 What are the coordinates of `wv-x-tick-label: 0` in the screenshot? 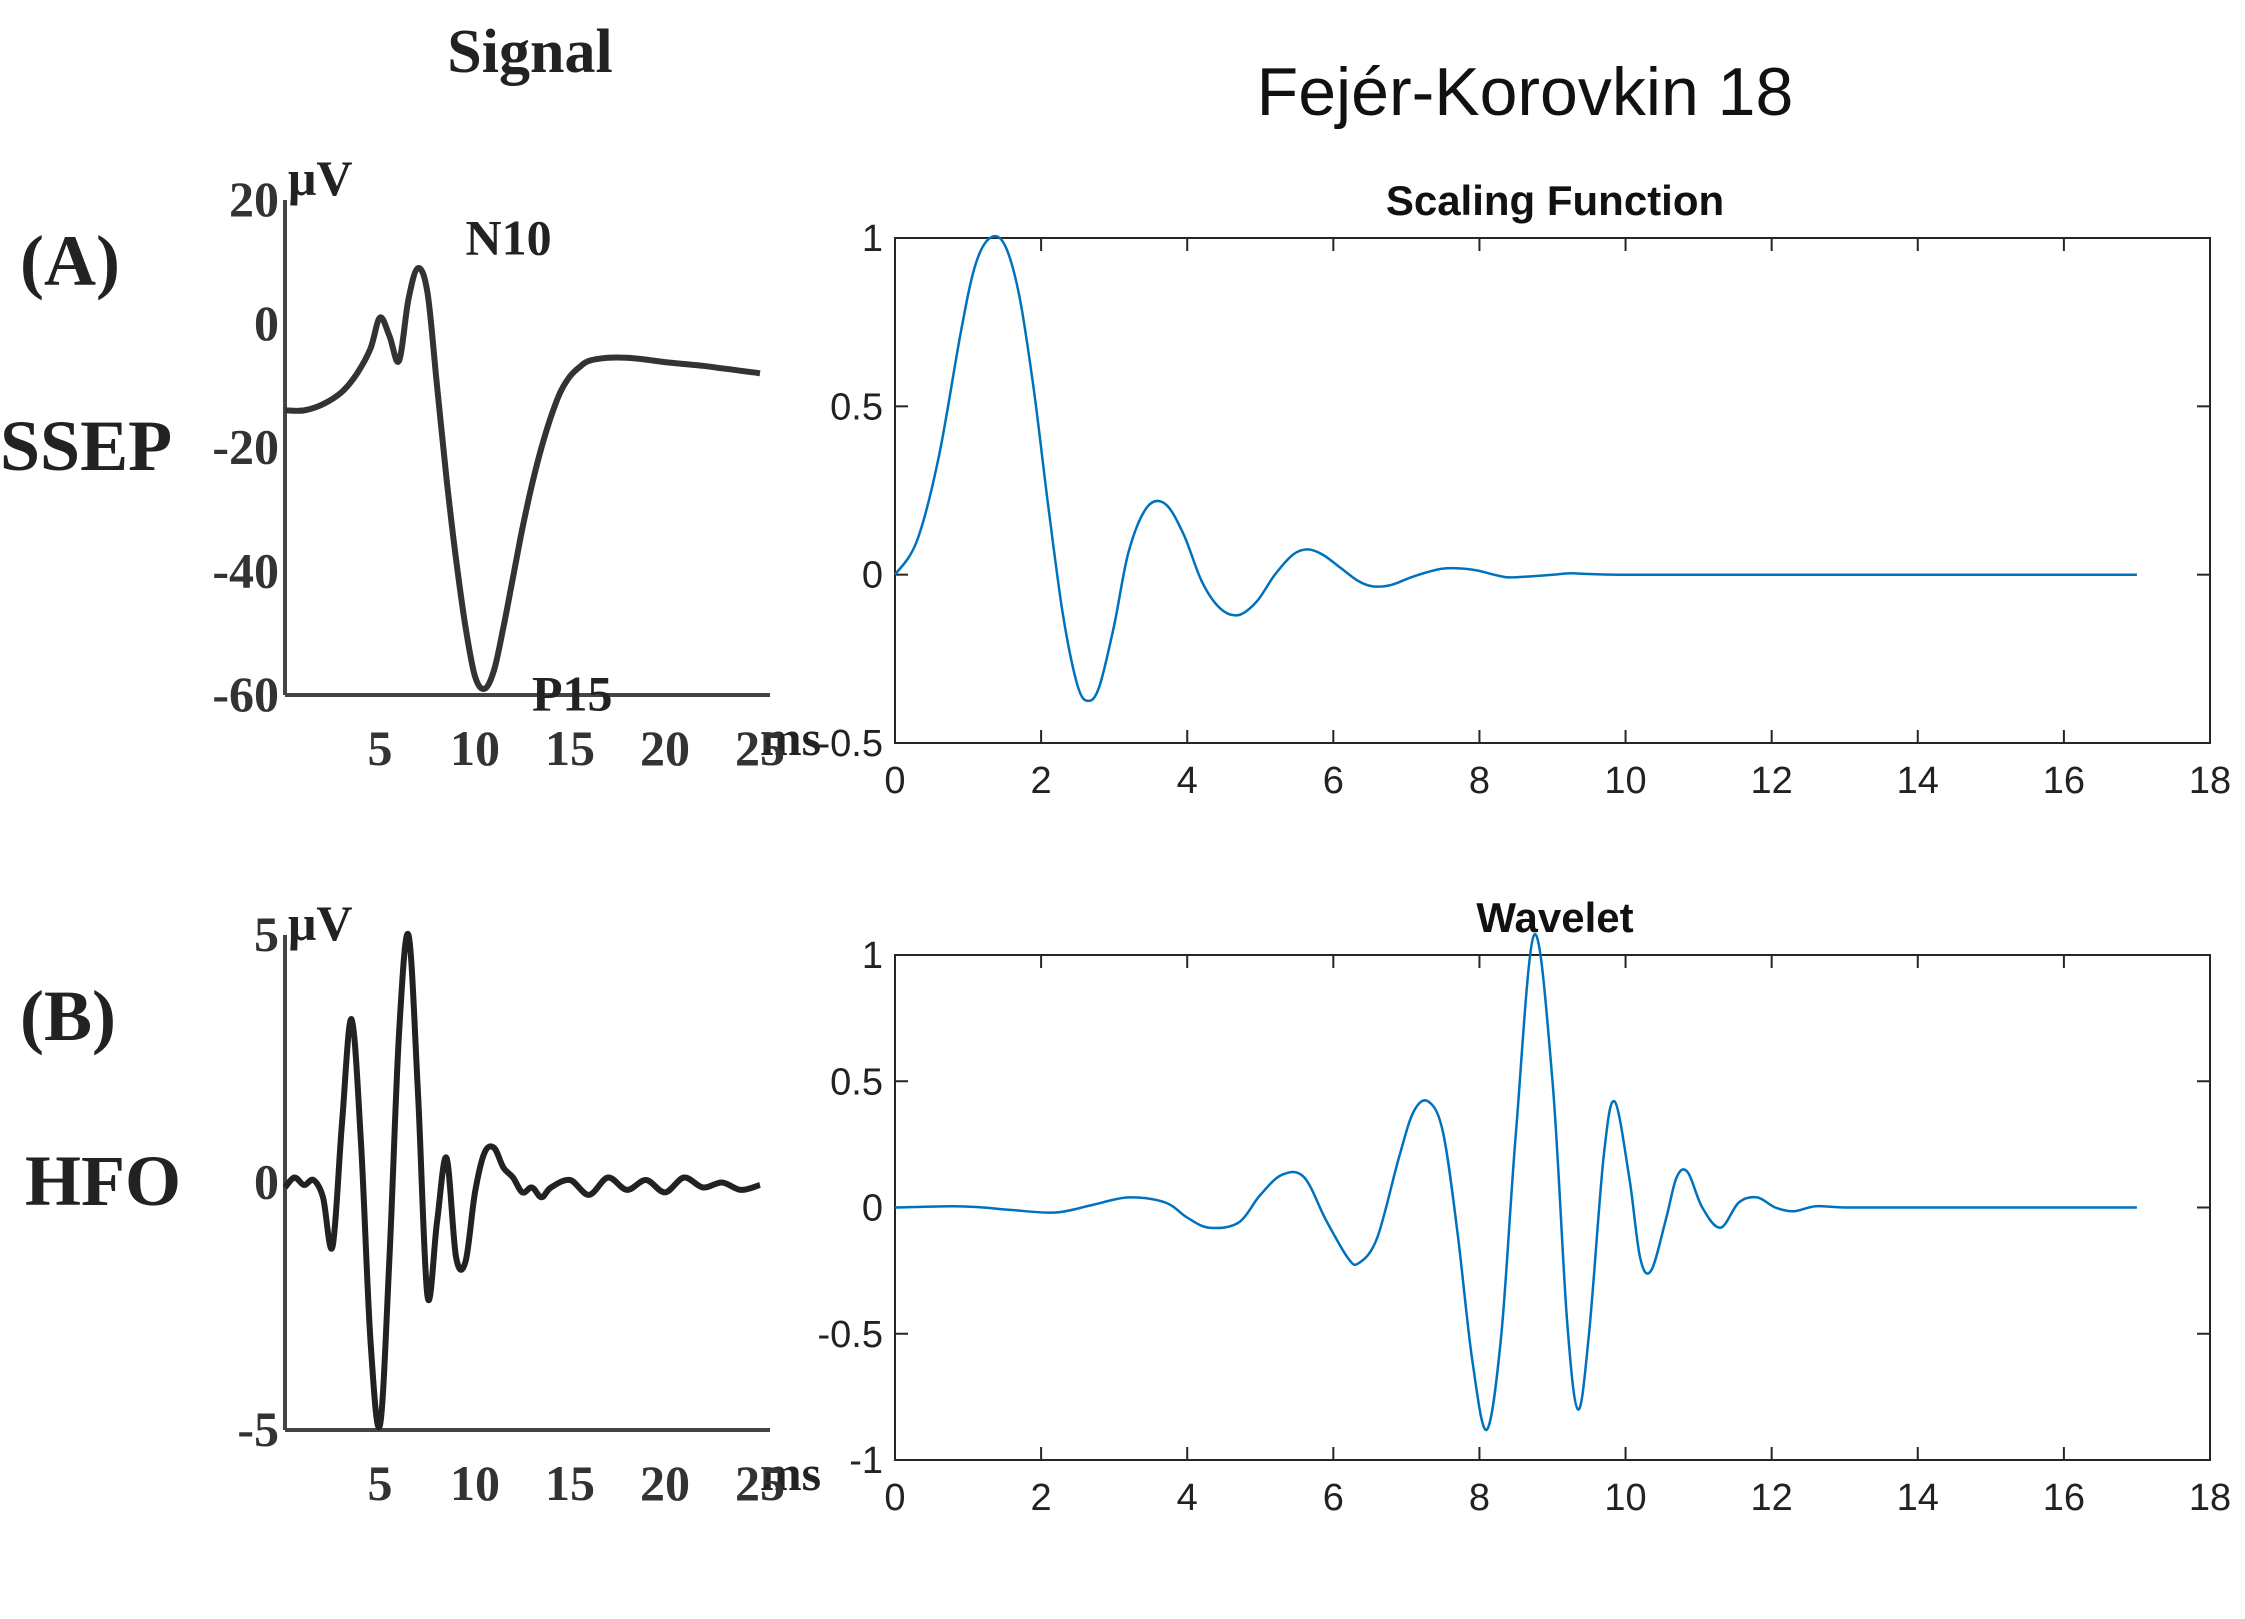 It's located at (894, 1498).